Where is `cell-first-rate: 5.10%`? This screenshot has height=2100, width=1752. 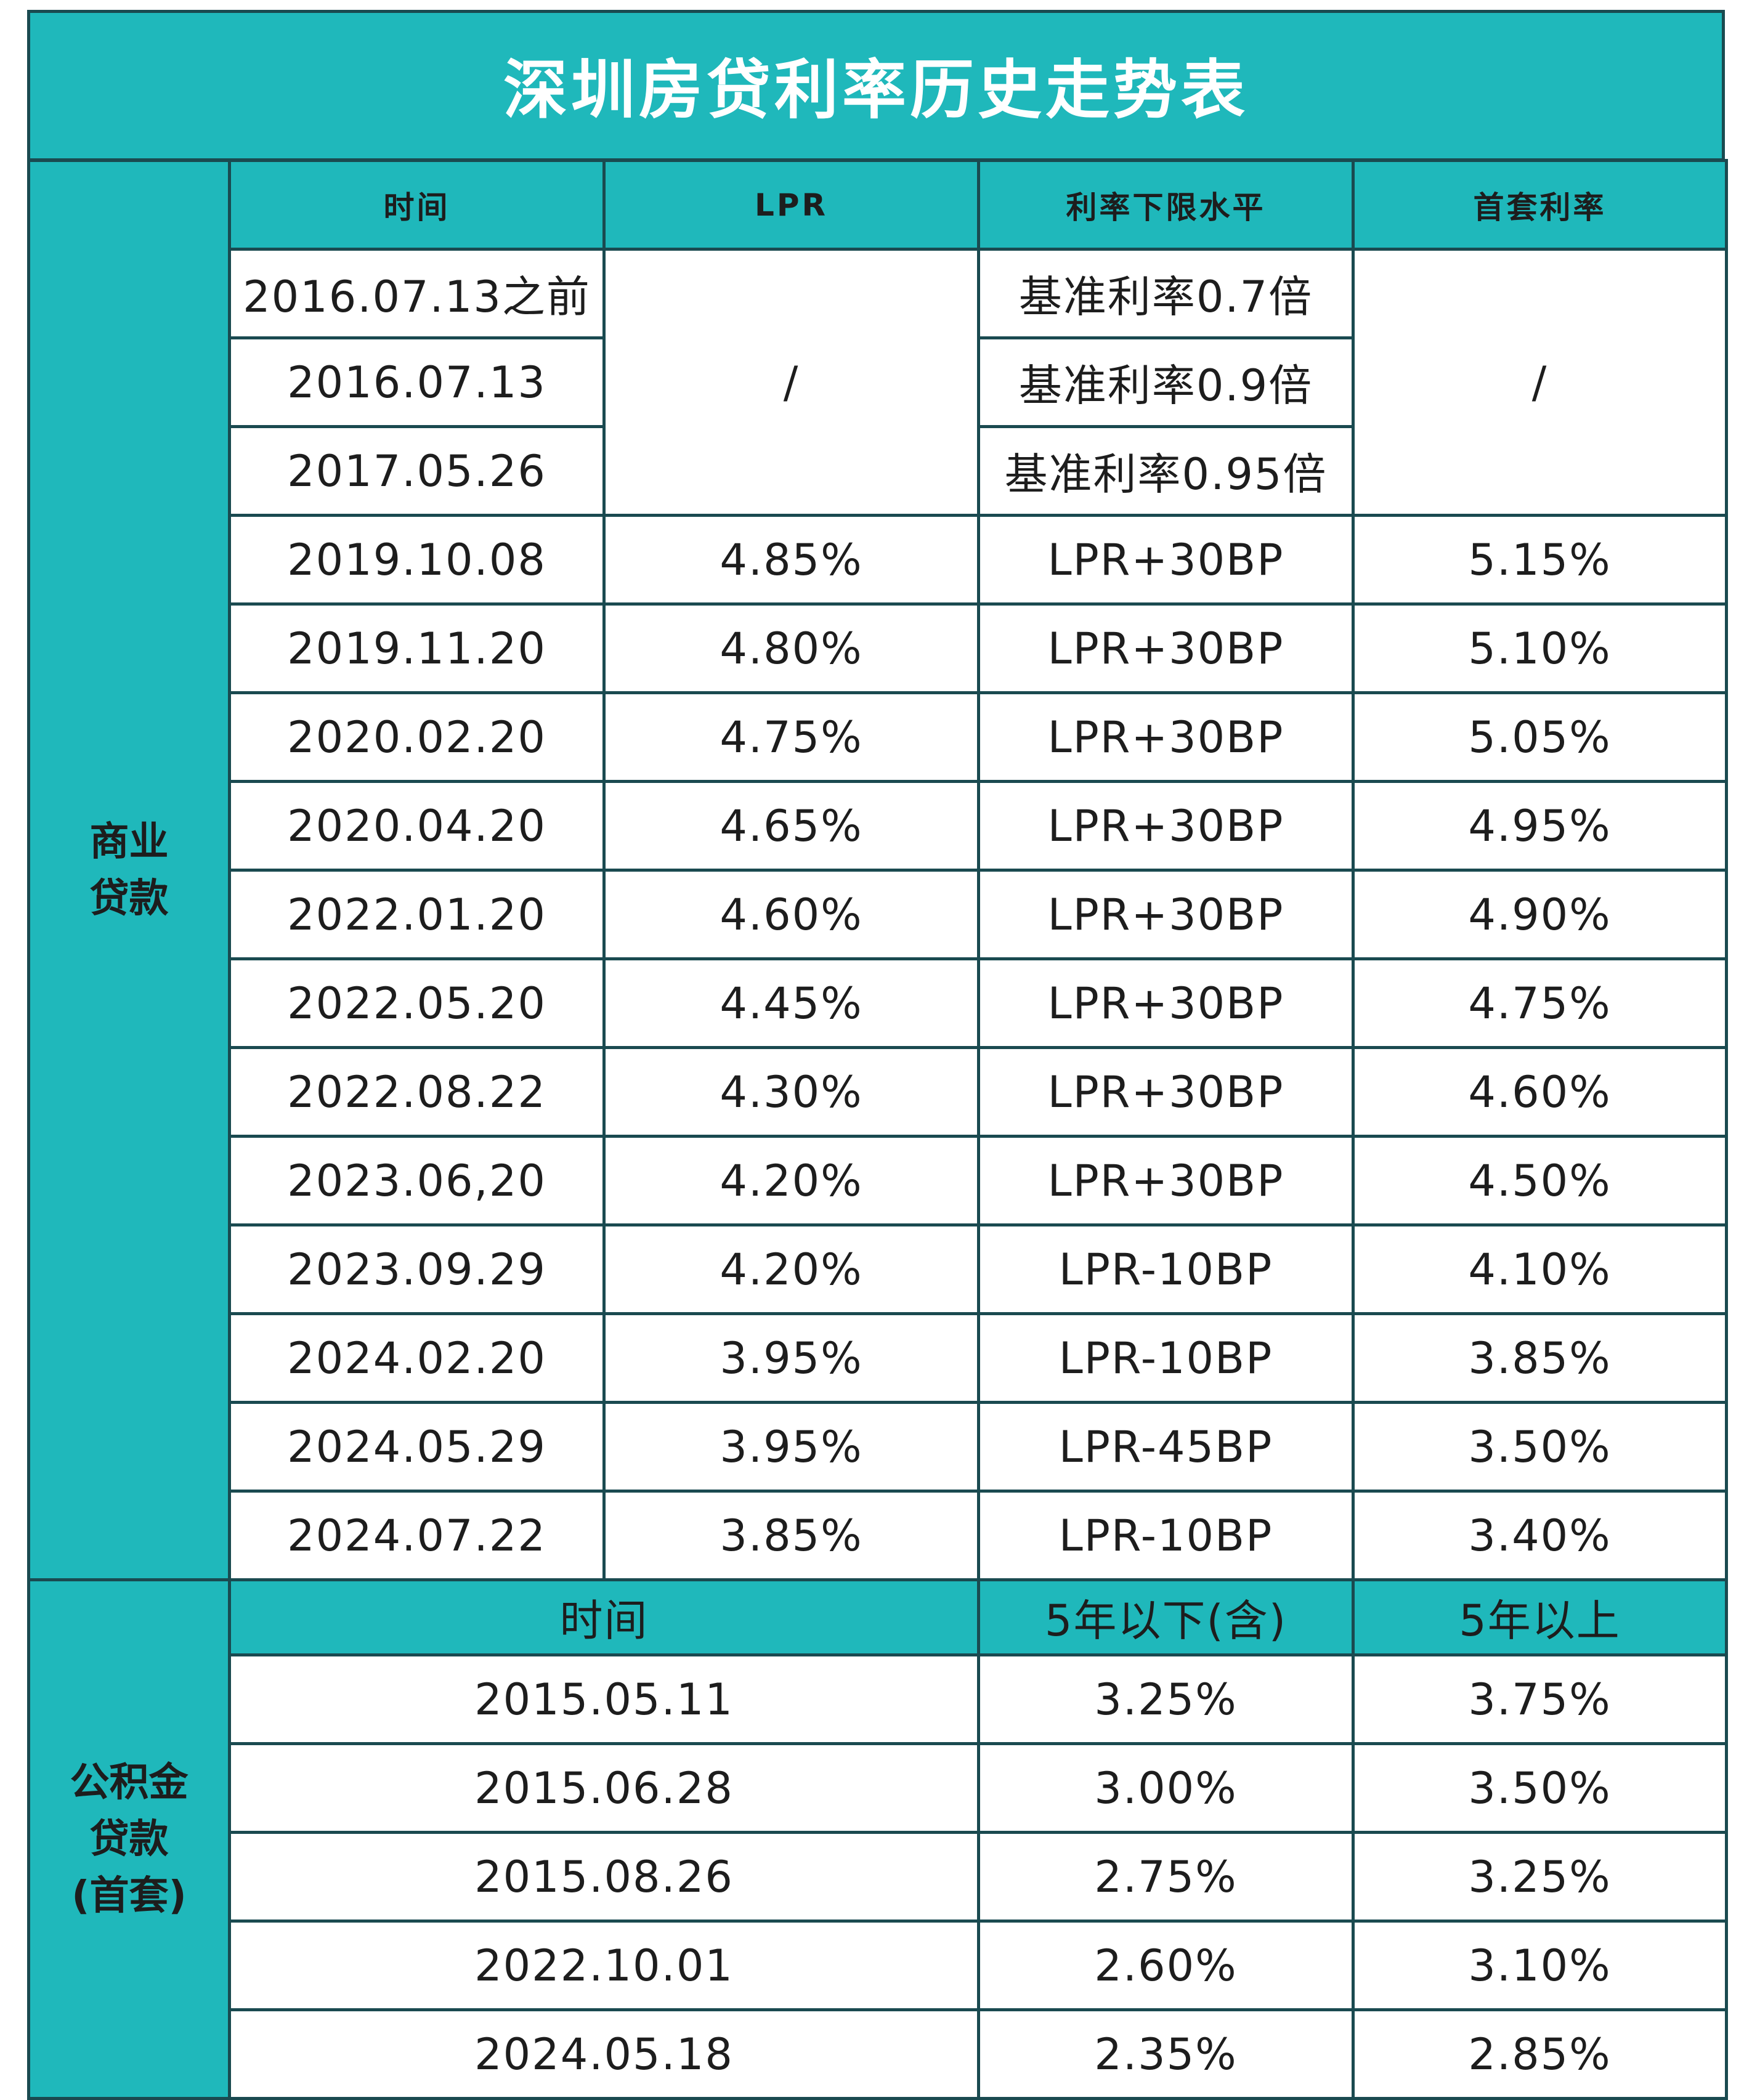
cell-first-rate: 5.10% is located at coordinates (1540, 648).